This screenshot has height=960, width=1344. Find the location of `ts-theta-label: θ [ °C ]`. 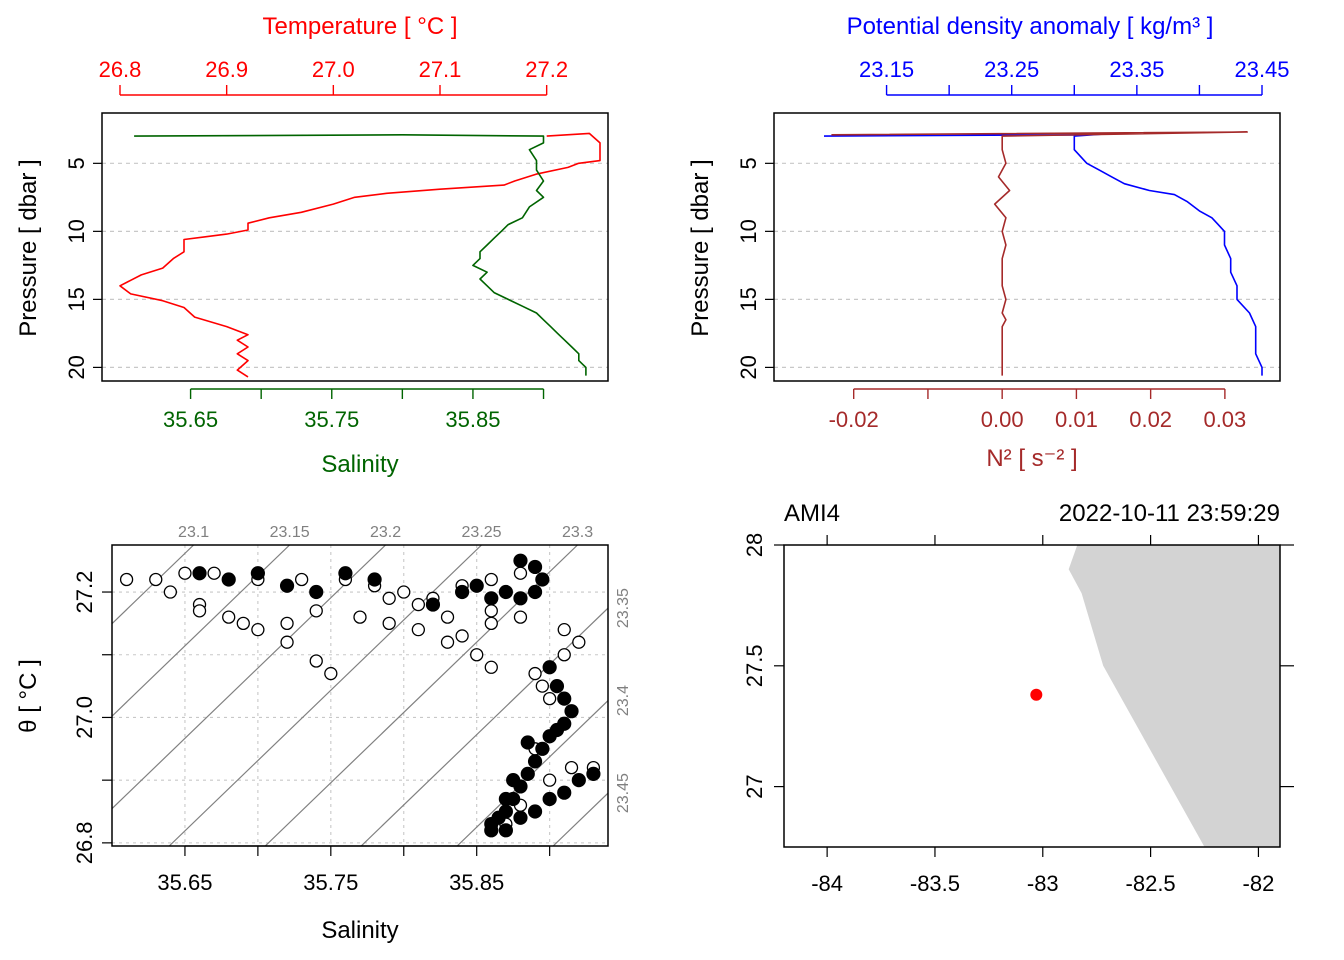

ts-theta-label: θ [ °C ] is located at coordinates (28, 696).